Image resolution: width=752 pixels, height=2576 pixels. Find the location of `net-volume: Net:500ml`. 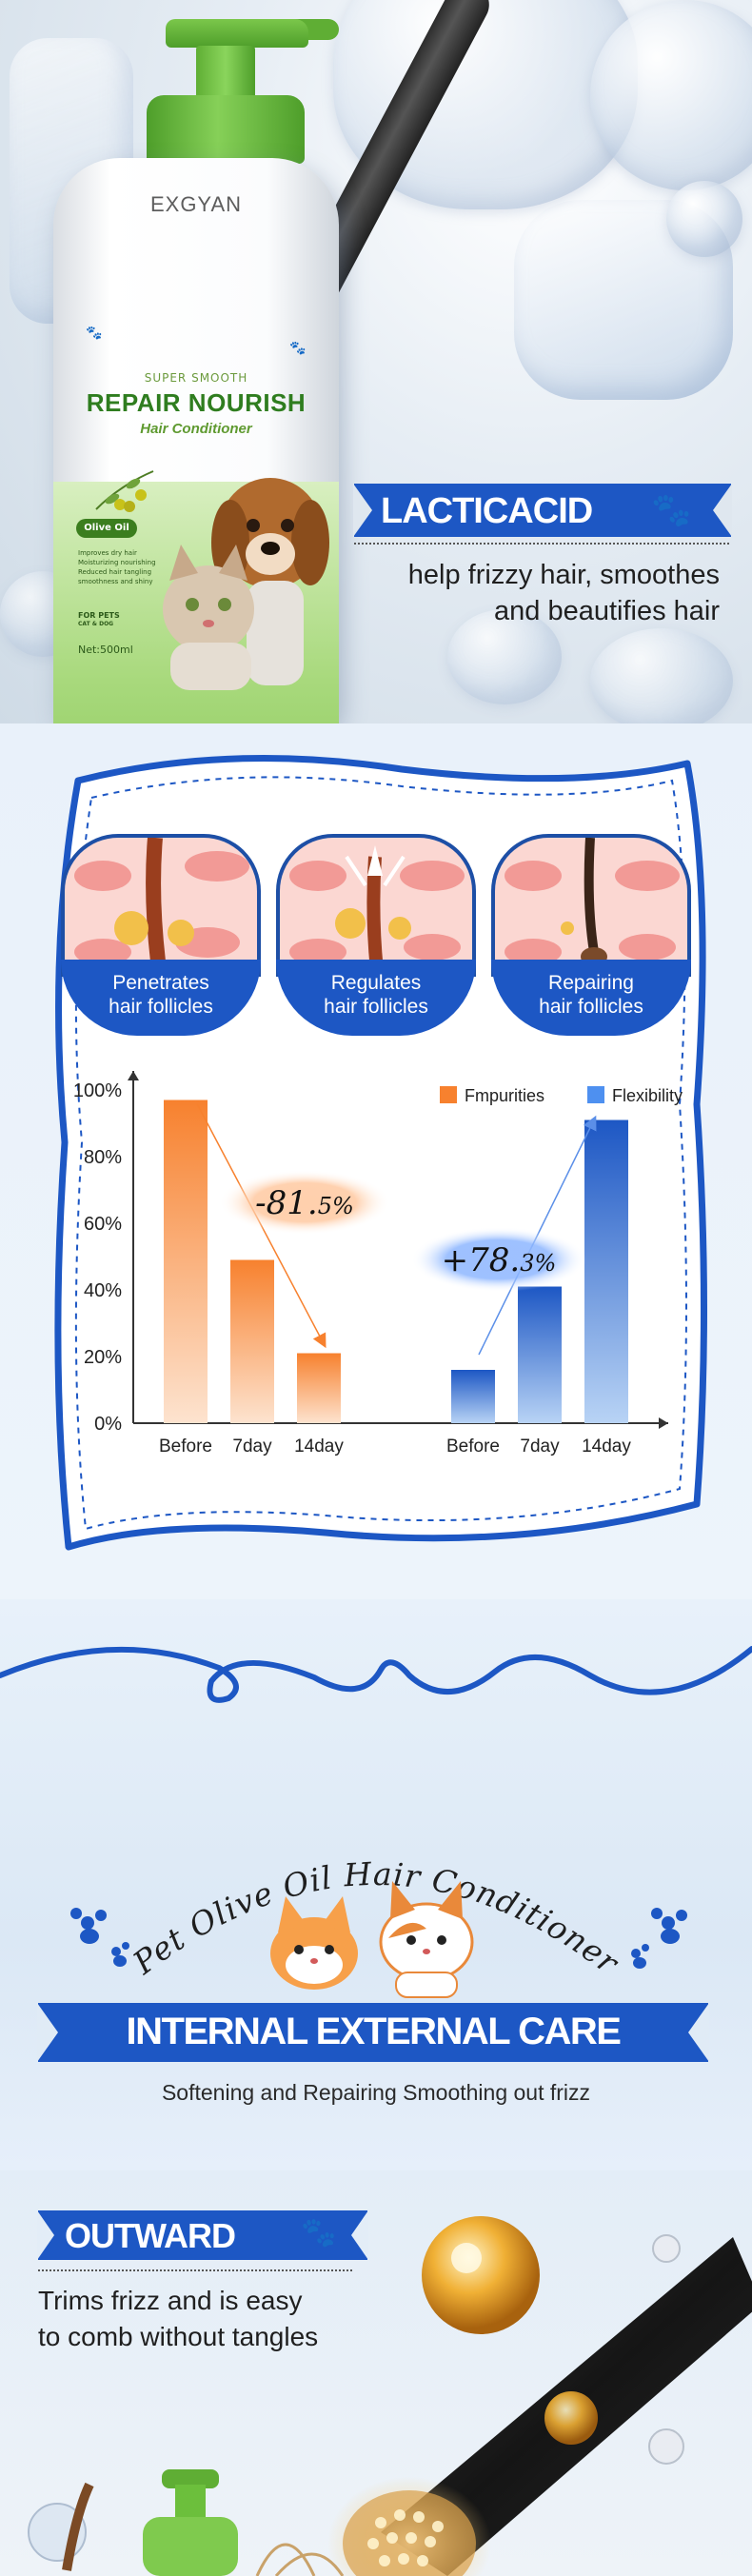

net-volume: Net:500ml is located at coordinates (105, 650).